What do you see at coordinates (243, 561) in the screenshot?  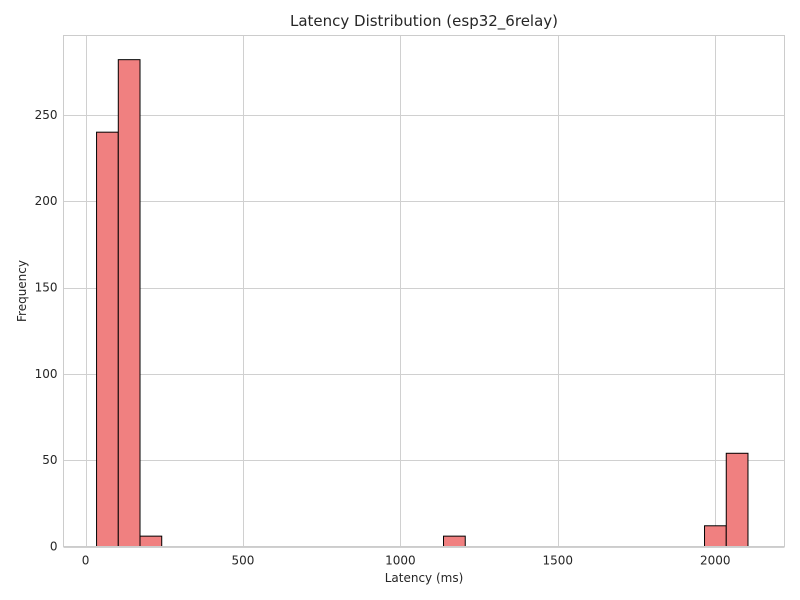 I see `x-tick-label: 500` at bounding box center [243, 561].